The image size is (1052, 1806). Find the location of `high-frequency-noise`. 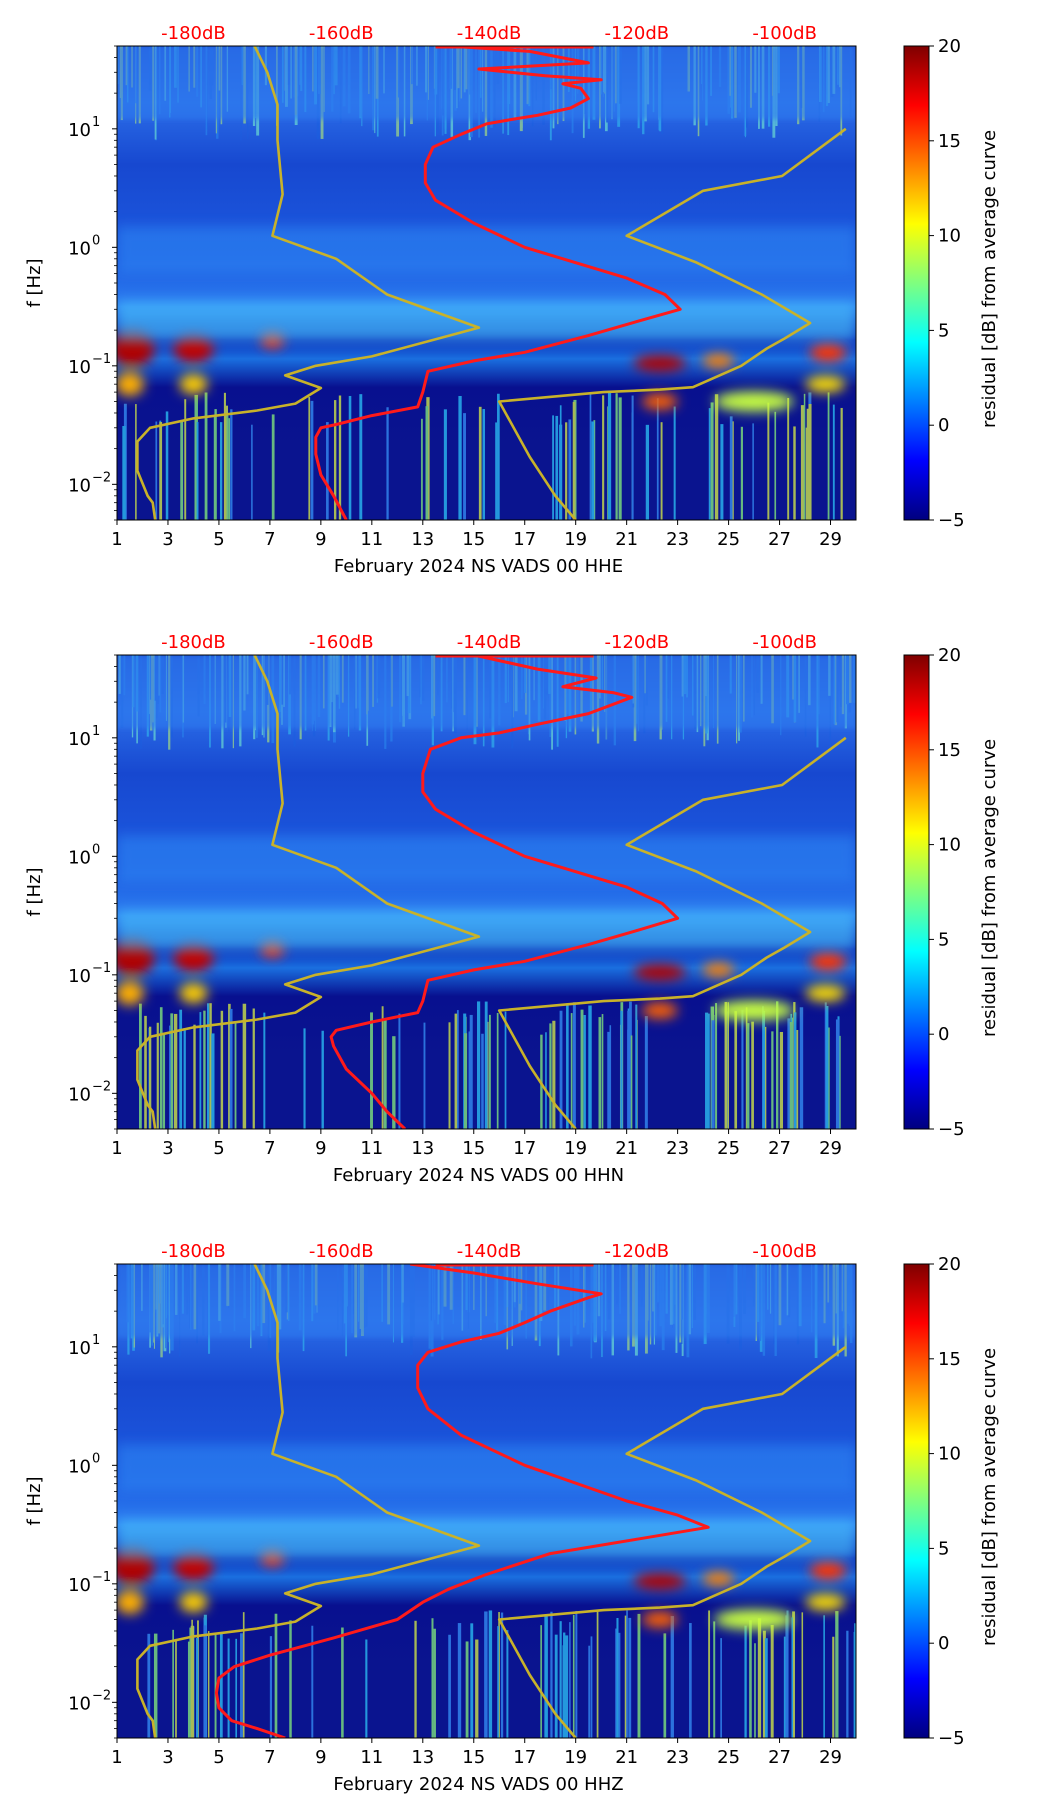

high-frequency-noise is located at coordinates (486, 83).